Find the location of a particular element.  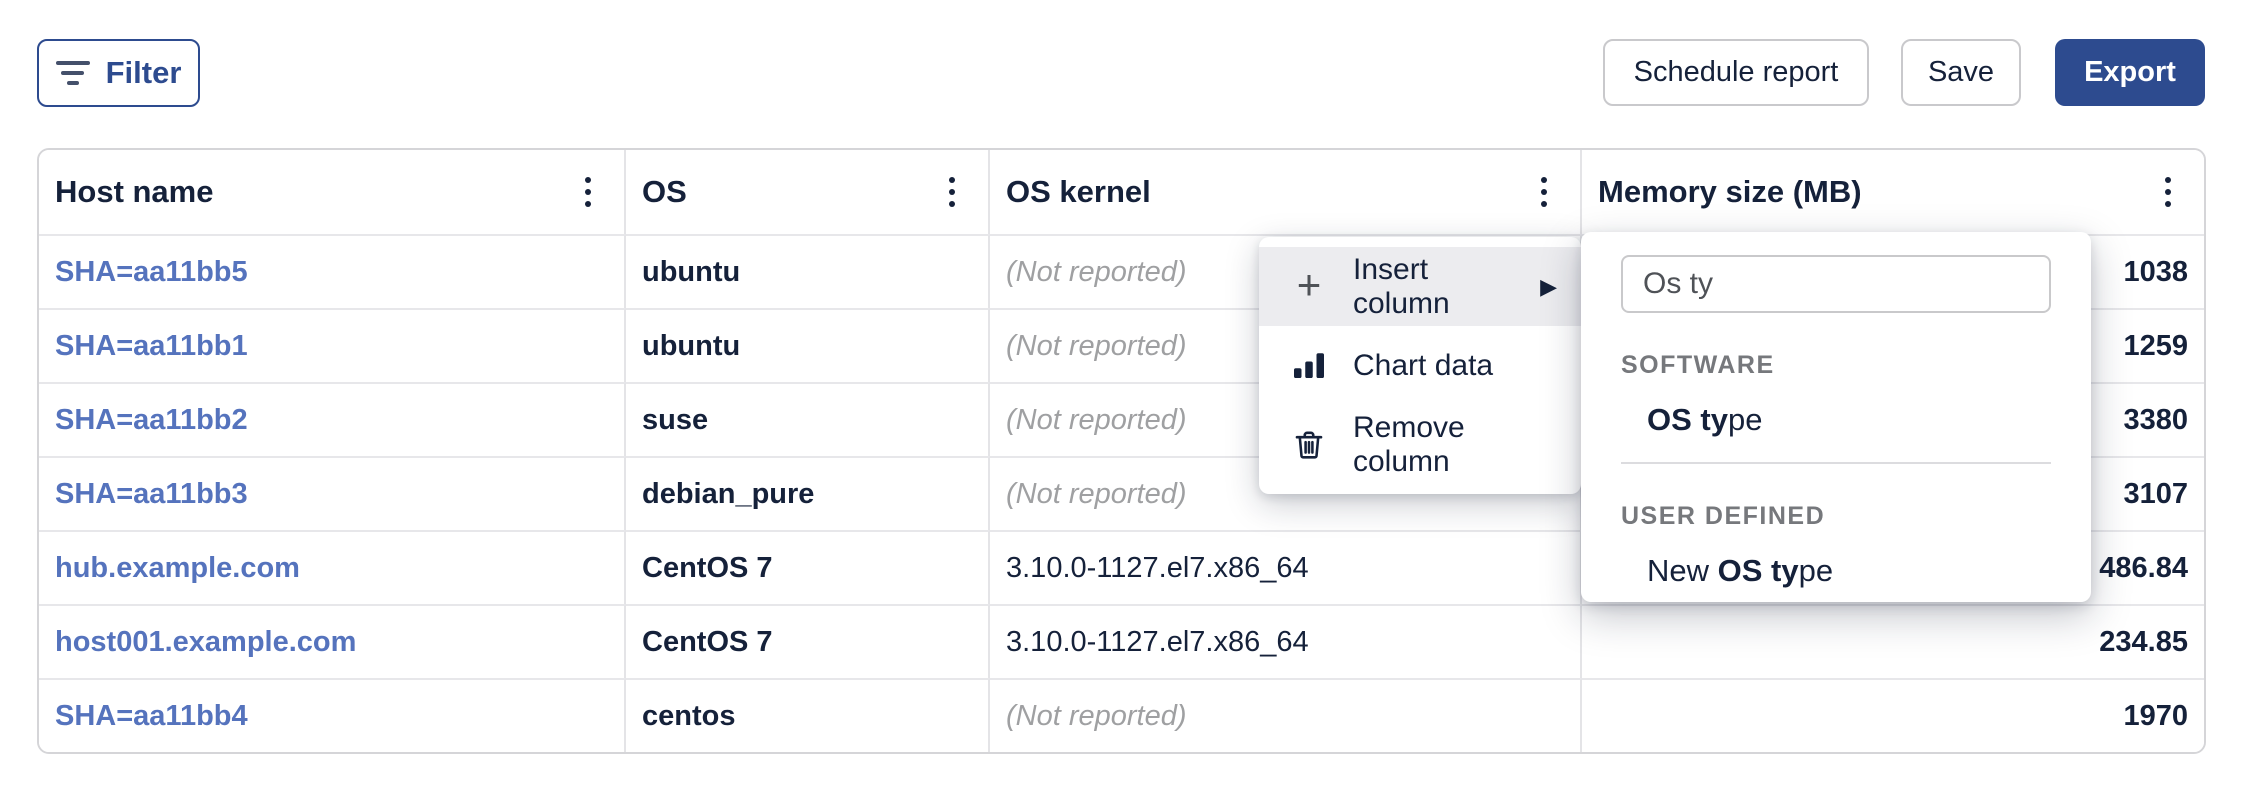

group-label-software: SOFTWARE is located at coordinates (1698, 365).